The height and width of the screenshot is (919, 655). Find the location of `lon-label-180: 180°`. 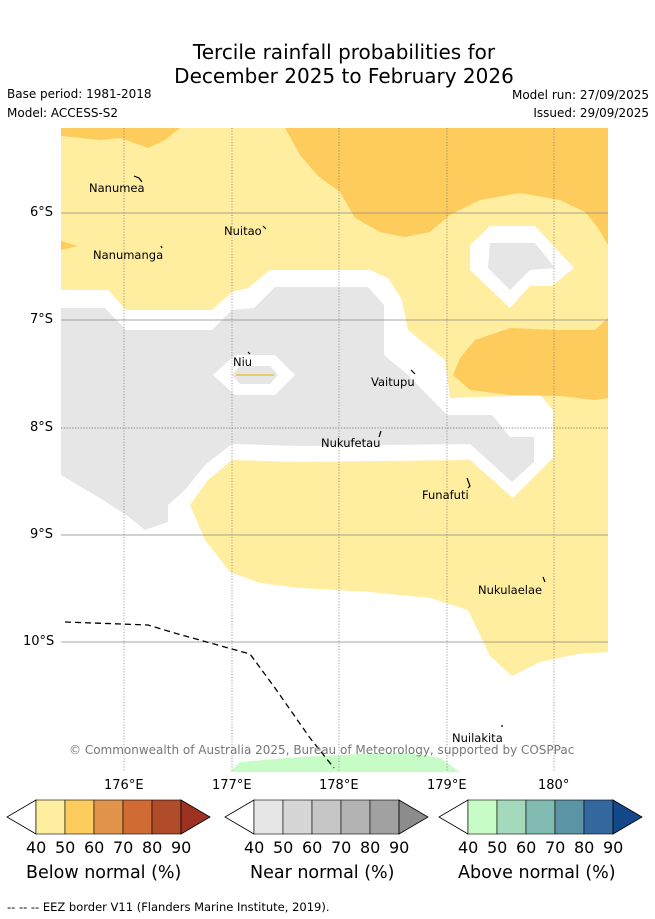

lon-label-180: 180° is located at coordinates (554, 785).